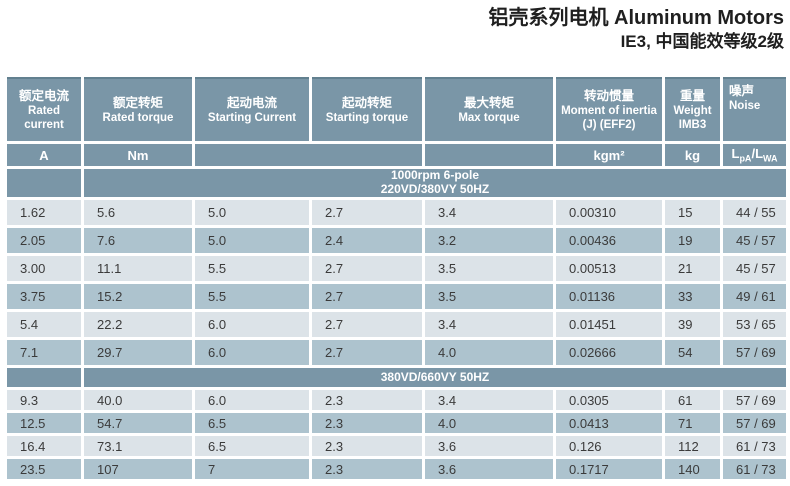  I want to click on section-band-1000rpm: 1000rpm 6-pole 220VD/380VY 50HZ, so click(396, 183).